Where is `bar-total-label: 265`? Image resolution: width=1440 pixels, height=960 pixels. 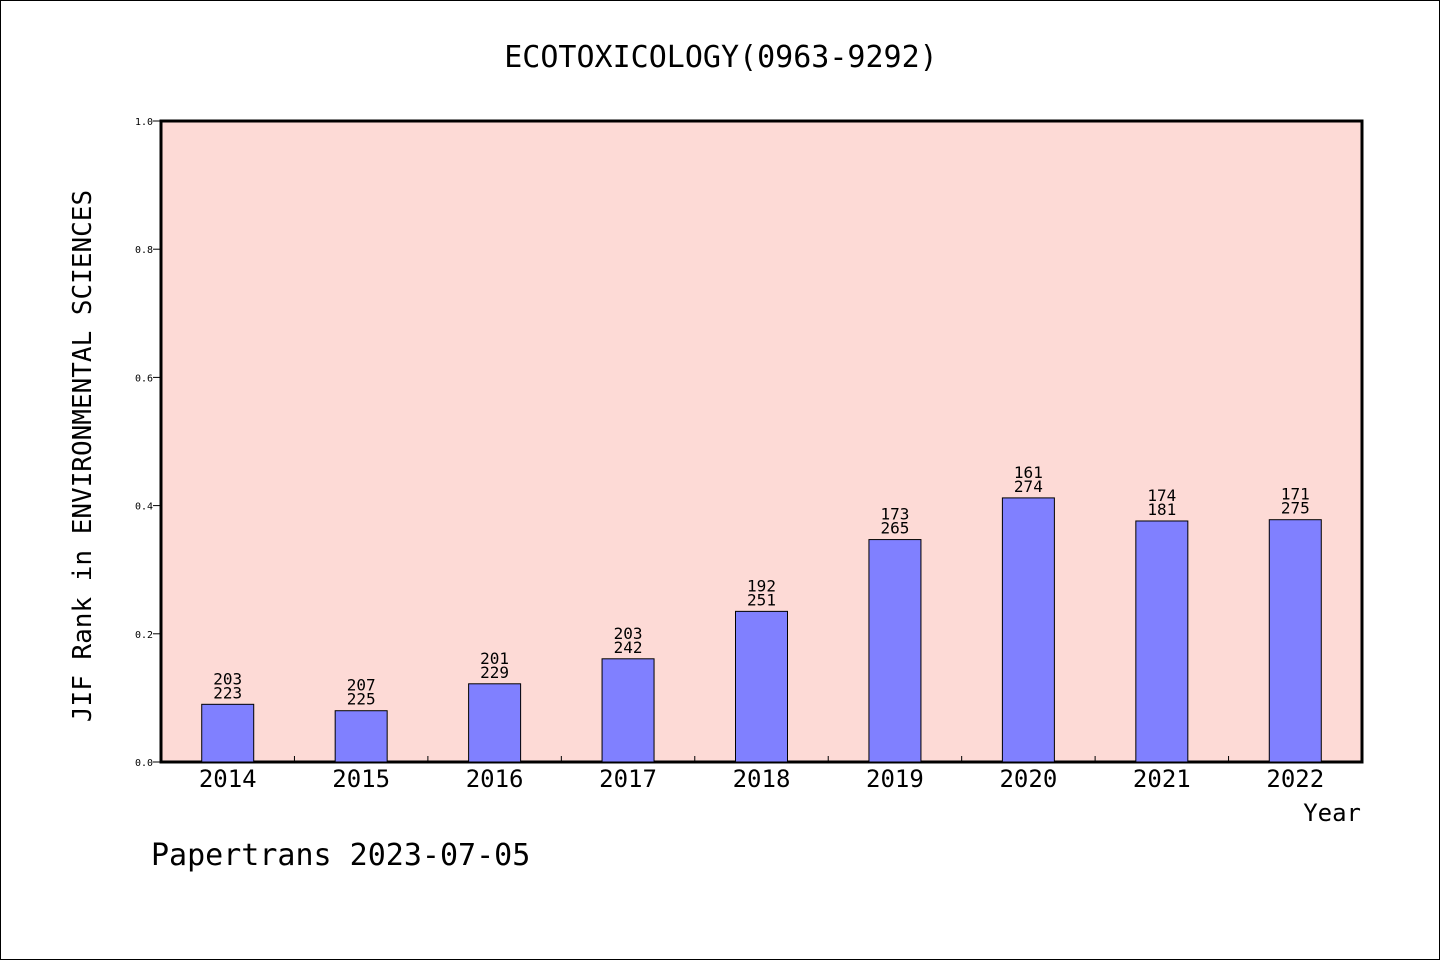 bar-total-label: 265 is located at coordinates (894, 528).